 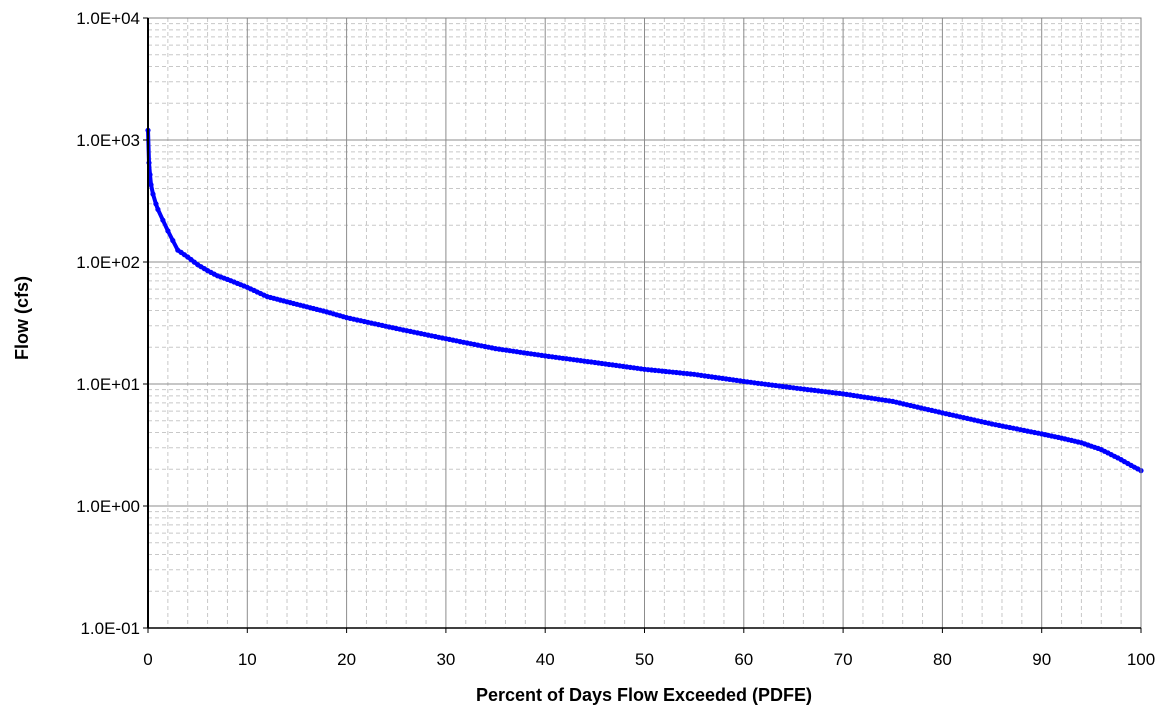 What do you see at coordinates (110, 628) in the screenshot?
I see `y-tick-label: 1.0E-01` at bounding box center [110, 628].